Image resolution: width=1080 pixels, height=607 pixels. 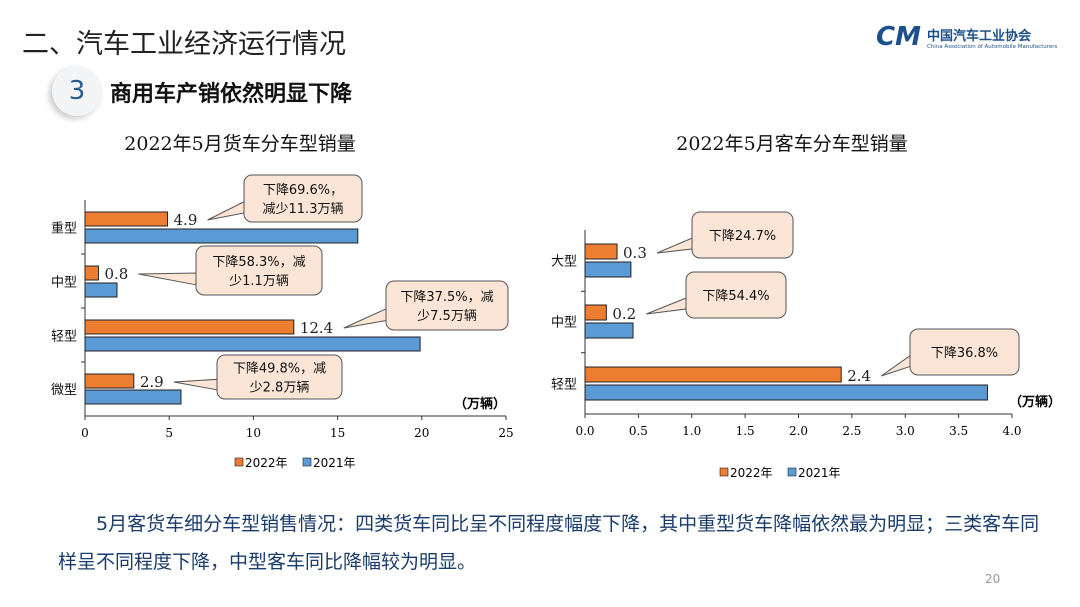 I want to click on x-tick-label: 1.0, so click(x=691, y=431).